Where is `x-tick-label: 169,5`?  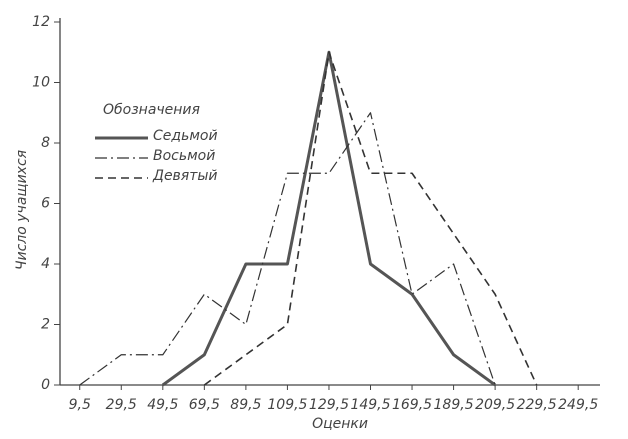 x-tick-label: 169,5 is located at coordinates (412, 405).